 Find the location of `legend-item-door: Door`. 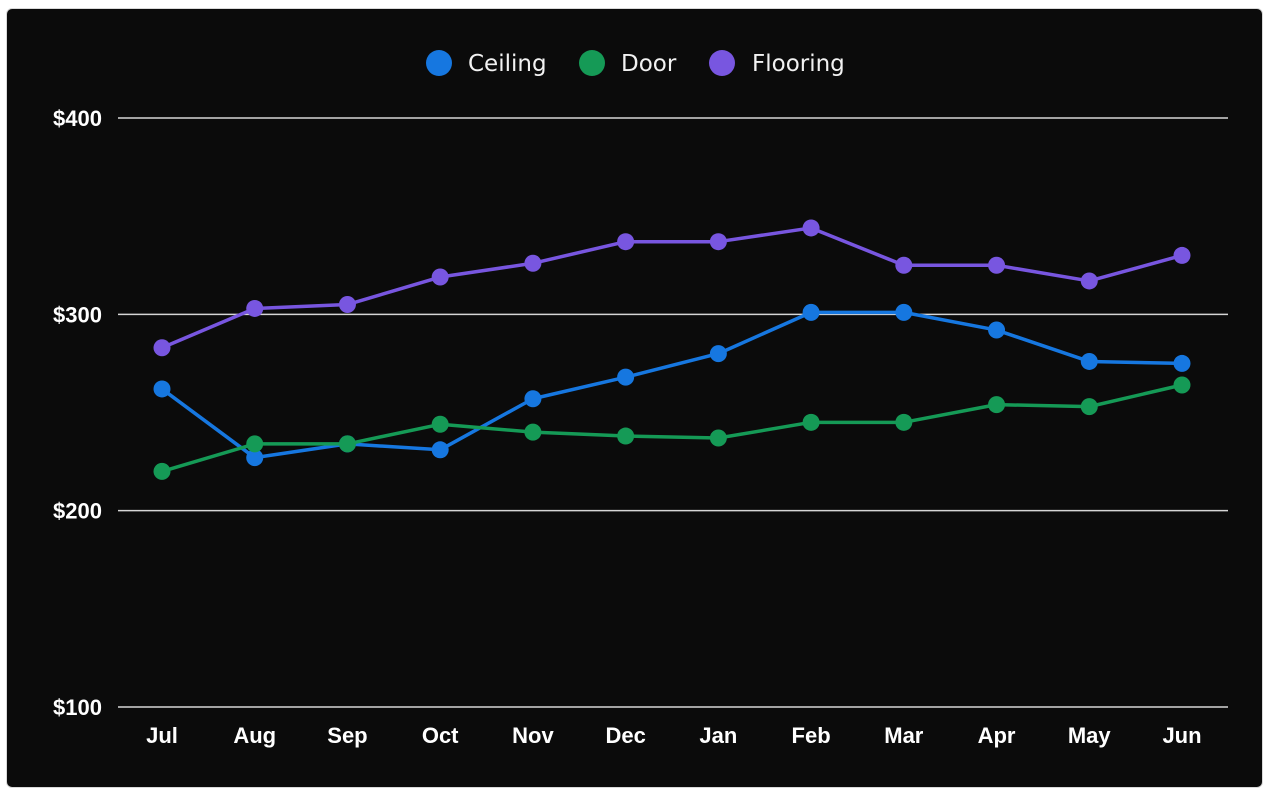

legend-item-door: Door is located at coordinates (628, 63).